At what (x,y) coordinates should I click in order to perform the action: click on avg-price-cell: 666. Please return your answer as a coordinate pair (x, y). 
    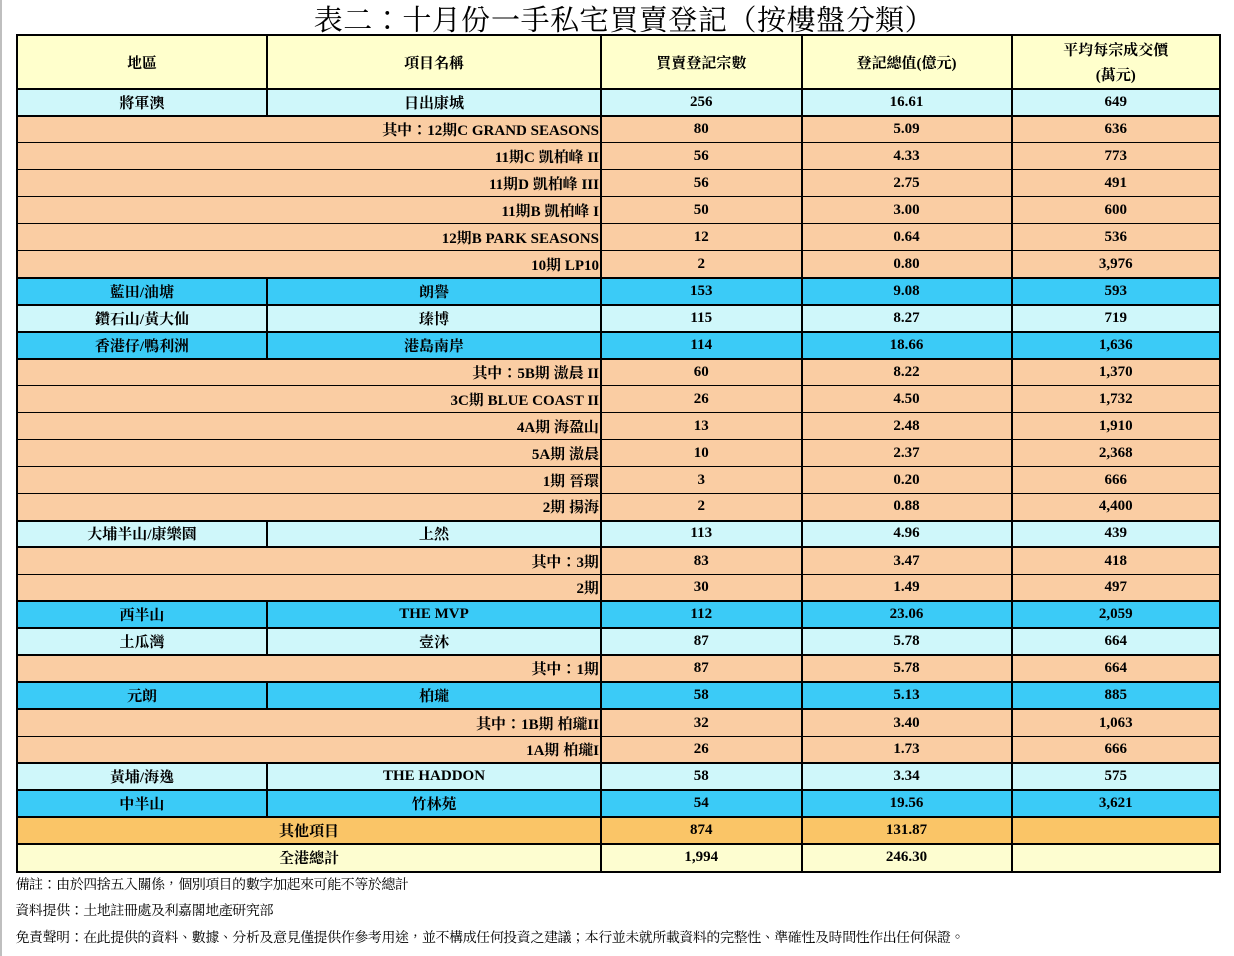
    Looking at the image, I should click on (1115, 480).